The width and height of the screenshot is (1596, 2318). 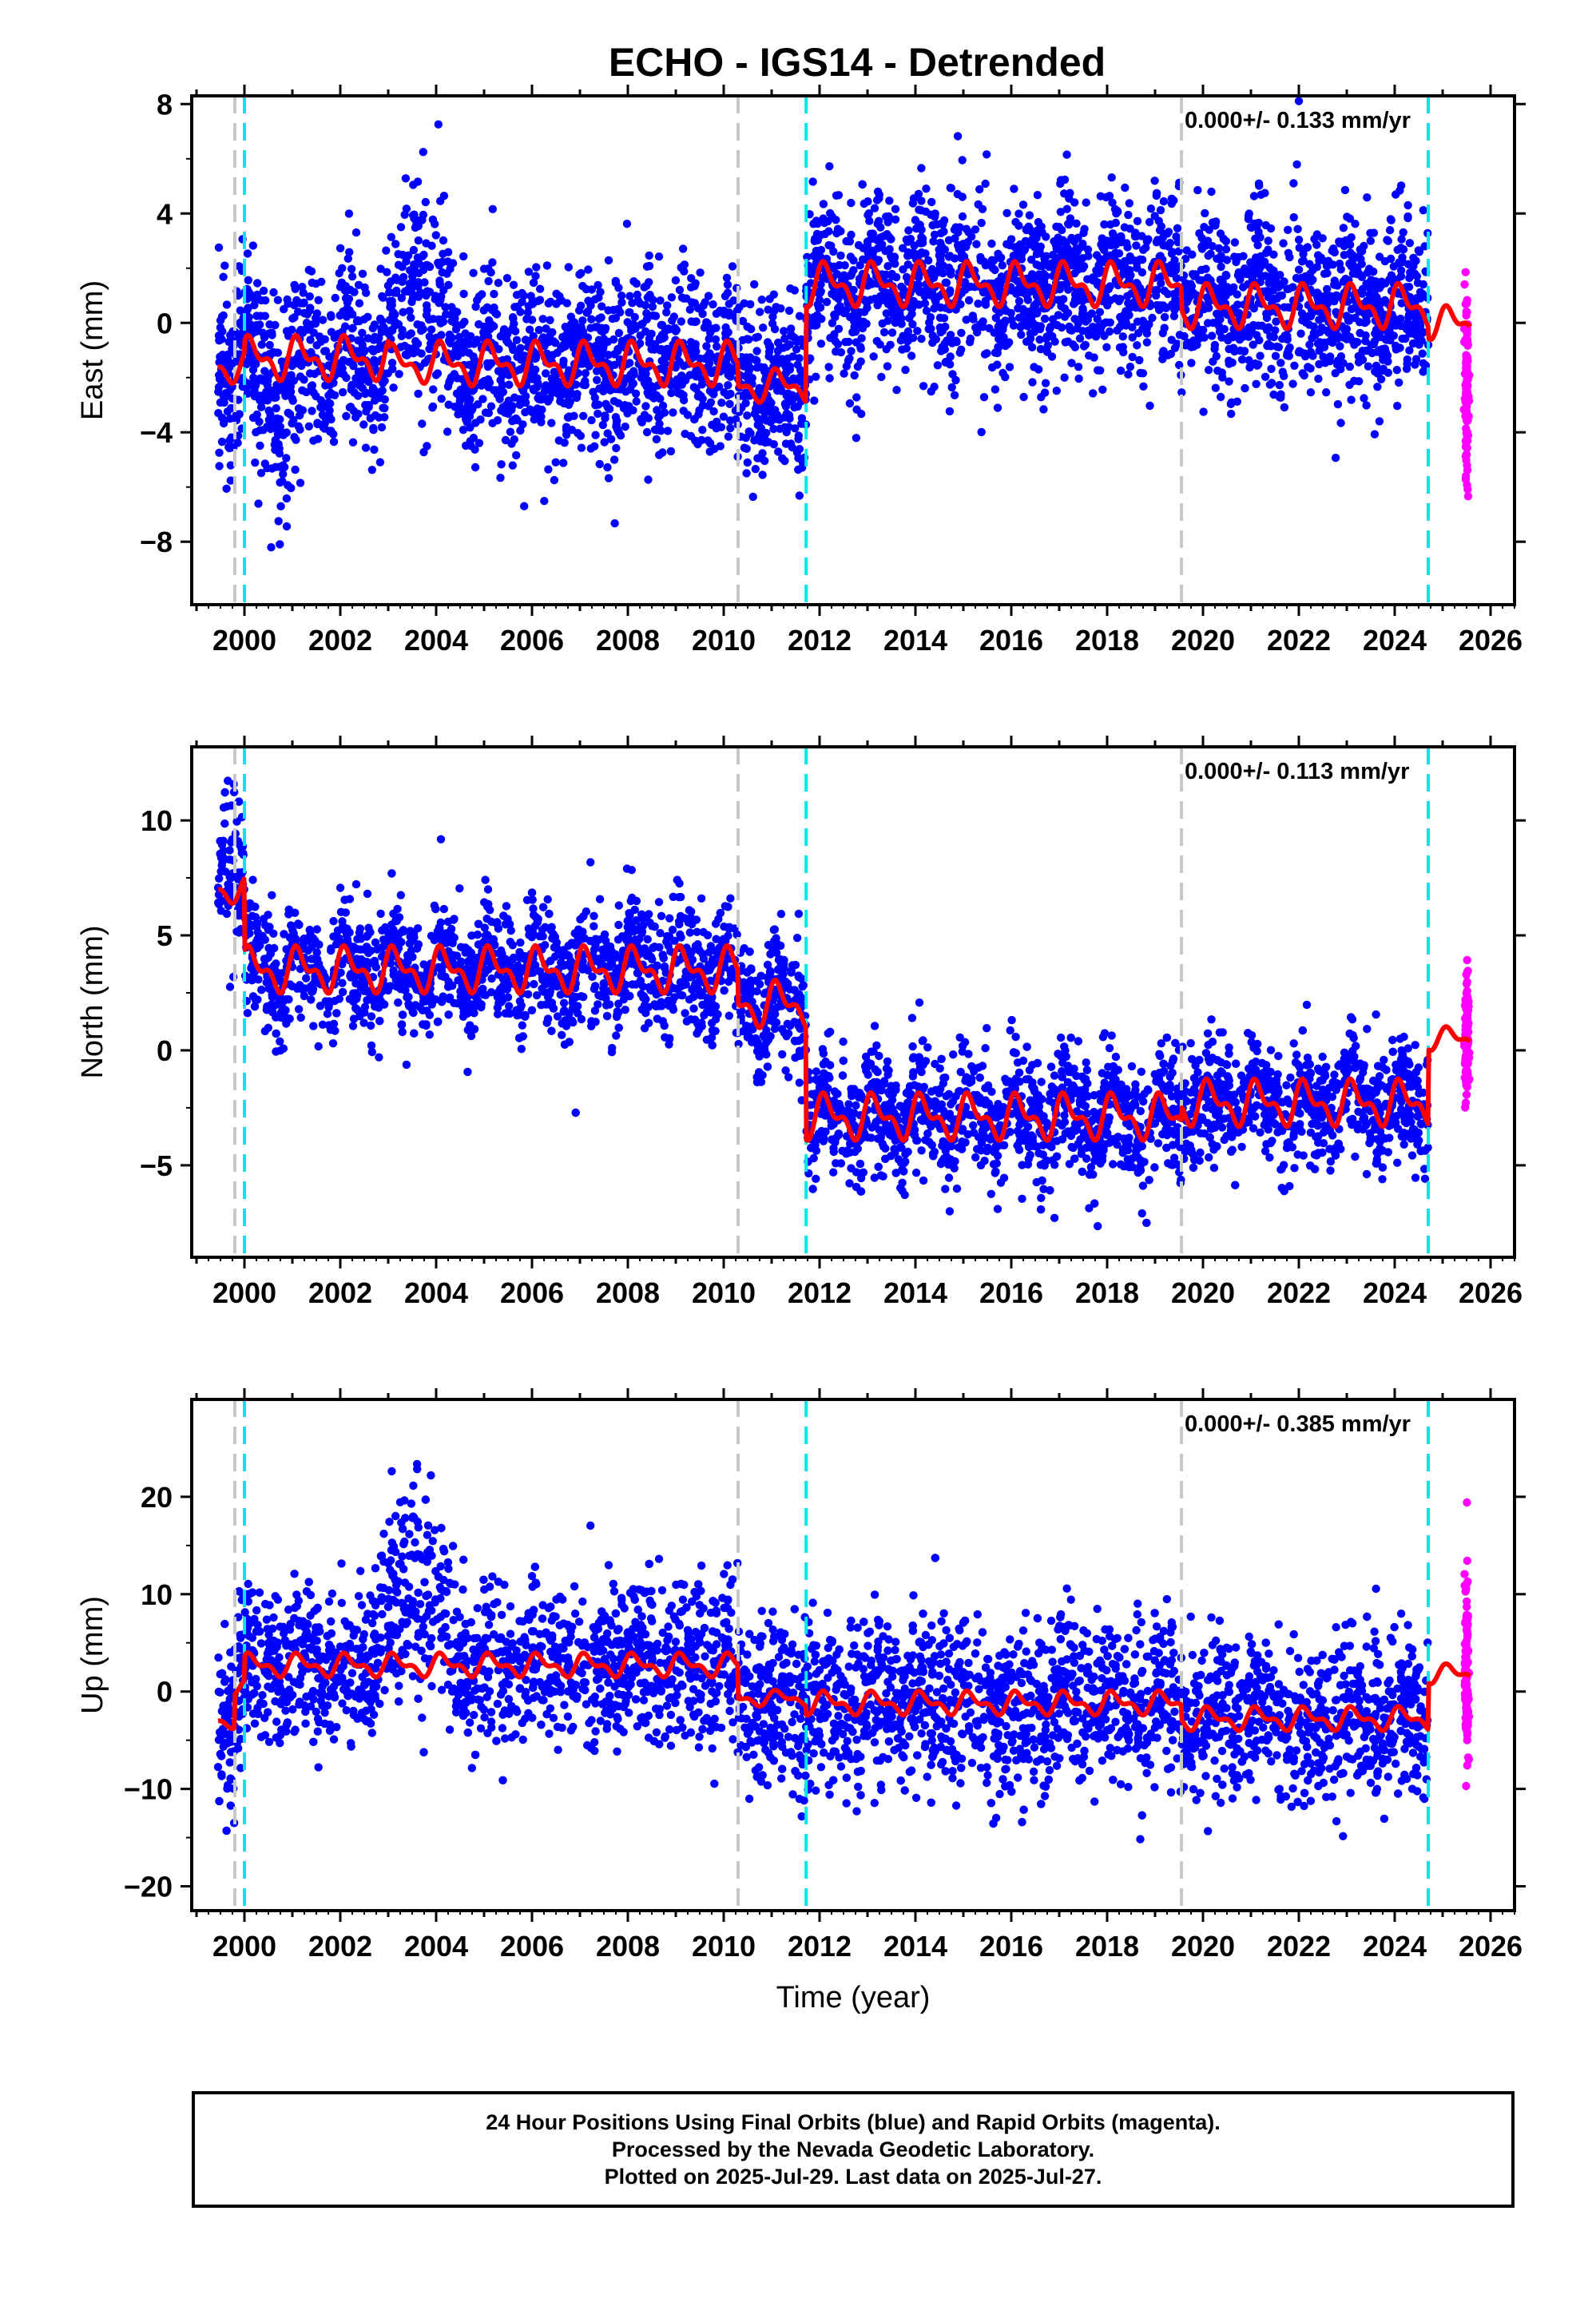 What do you see at coordinates (1491, 640) in the screenshot?
I see `x-tick-label: 2026` at bounding box center [1491, 640].